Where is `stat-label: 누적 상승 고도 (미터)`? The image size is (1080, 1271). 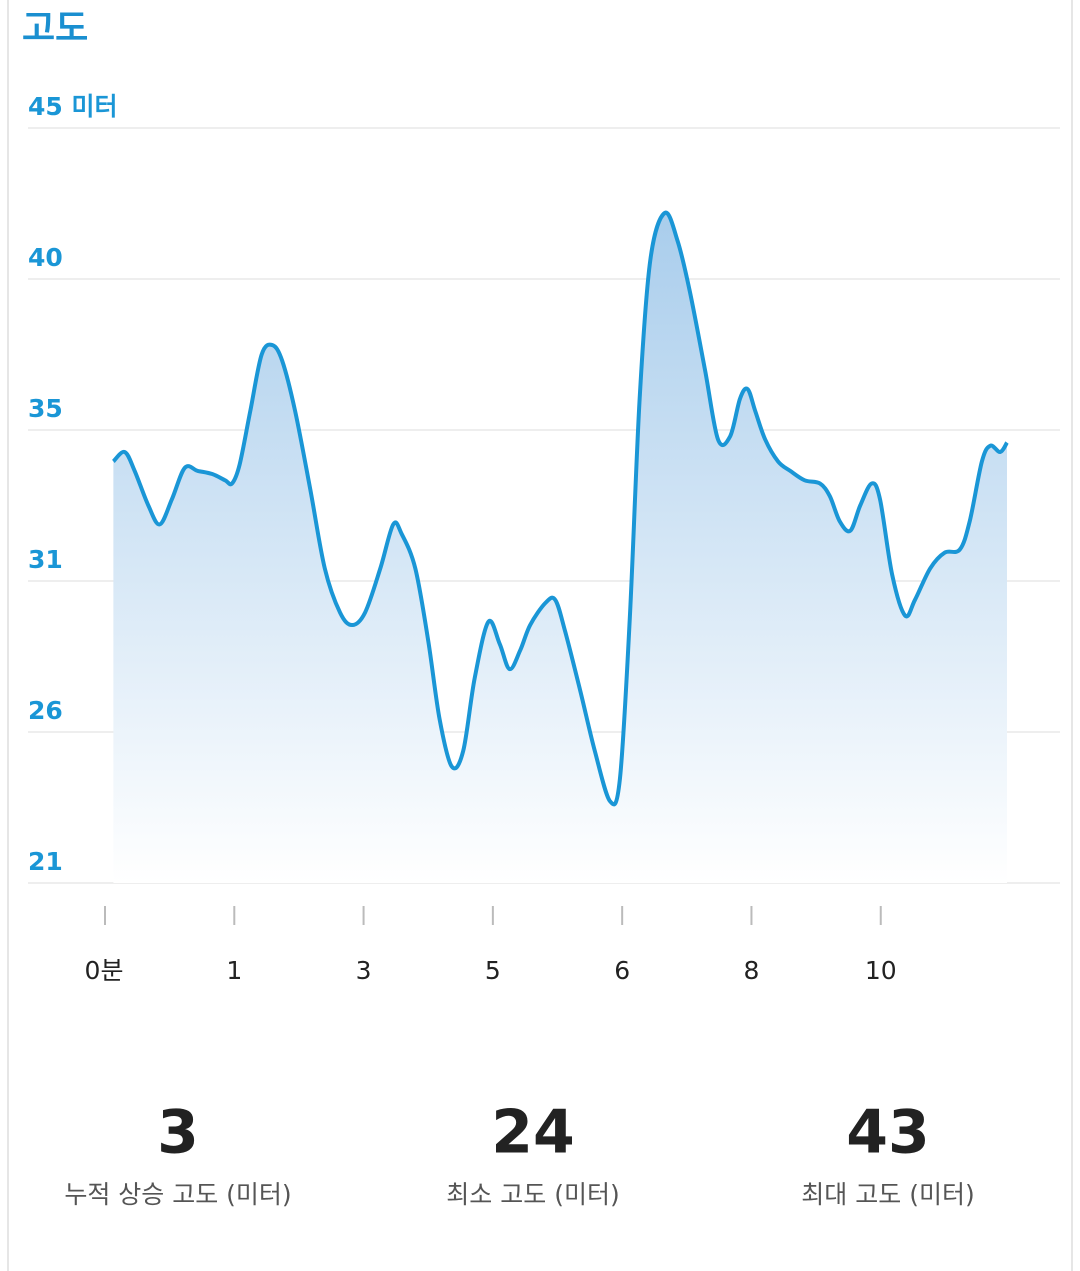 stat-label: 누적 상승 고도 (미터) is located at coordinates (177, 1194).